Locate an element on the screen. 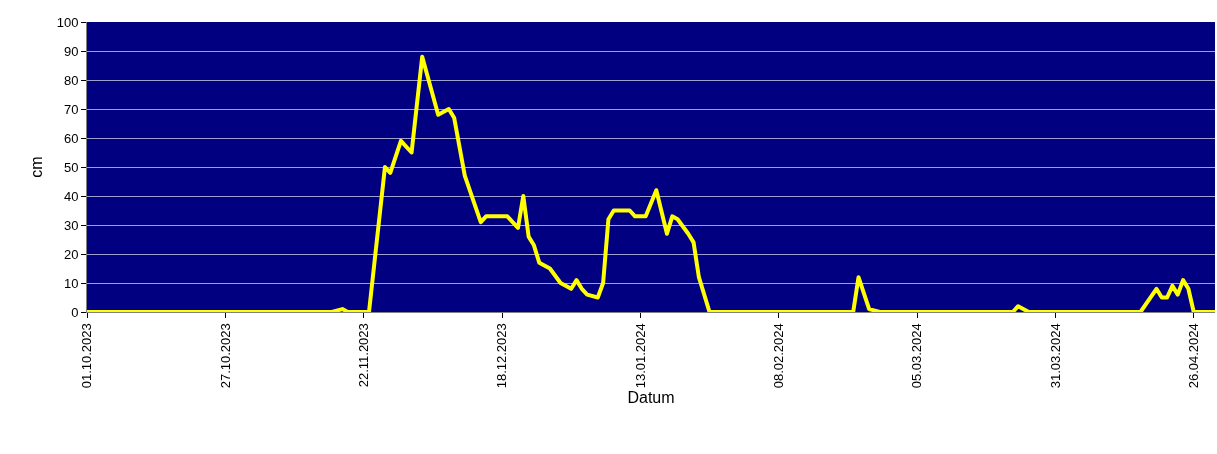  x-tick-label: 05.03.2024 is located at coordinates (917, 356).